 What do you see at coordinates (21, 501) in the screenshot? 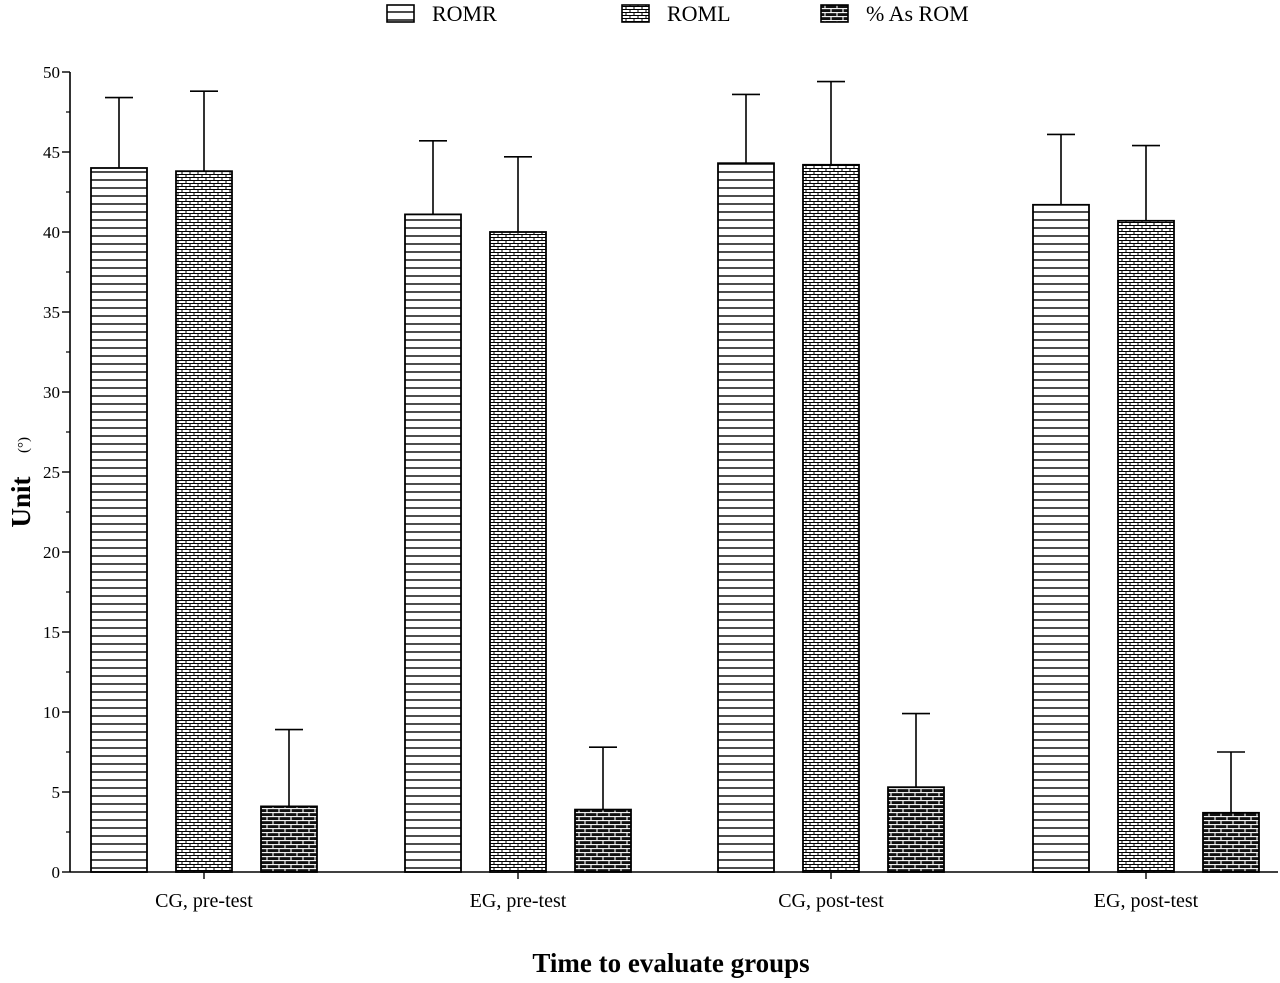
I see `y-axis-title-text: Unit` at bounding box center [21, 501].